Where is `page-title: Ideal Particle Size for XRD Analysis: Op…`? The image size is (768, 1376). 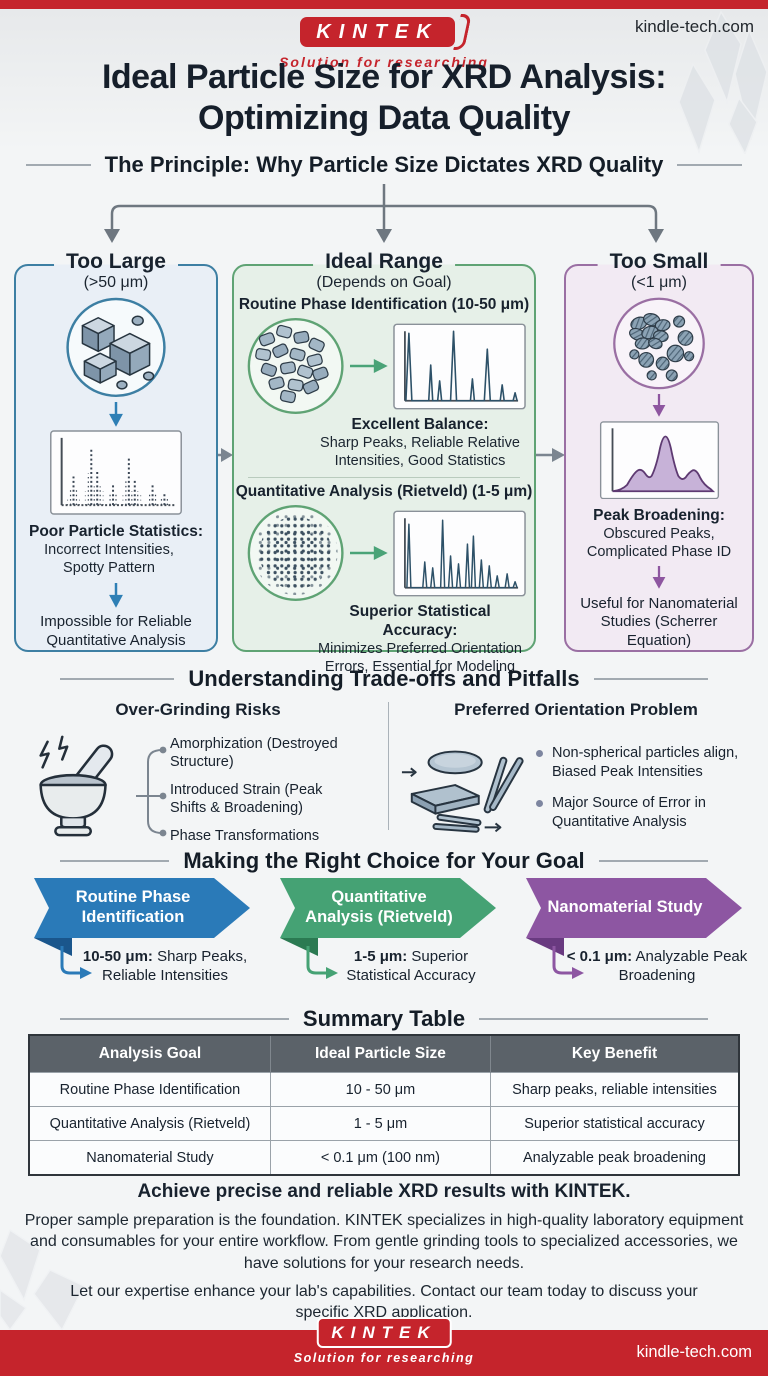 page-title: Ideal Particle Size for XRD Analysis: Op… is located at coordinates (384, 98).